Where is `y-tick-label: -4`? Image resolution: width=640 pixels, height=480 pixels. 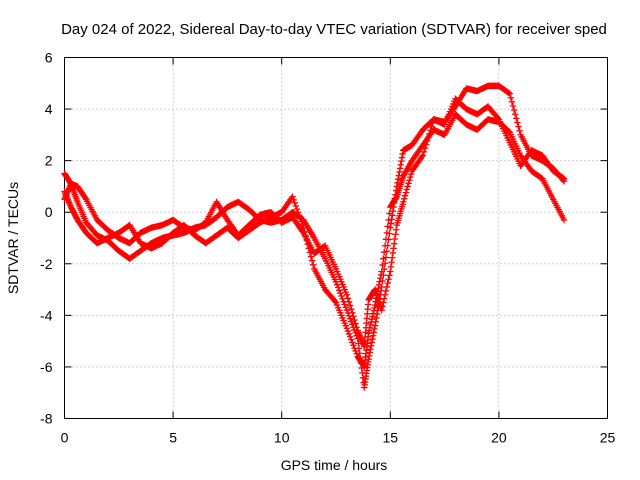
y-tick-label: -4 is located at coordinates (46, 315).